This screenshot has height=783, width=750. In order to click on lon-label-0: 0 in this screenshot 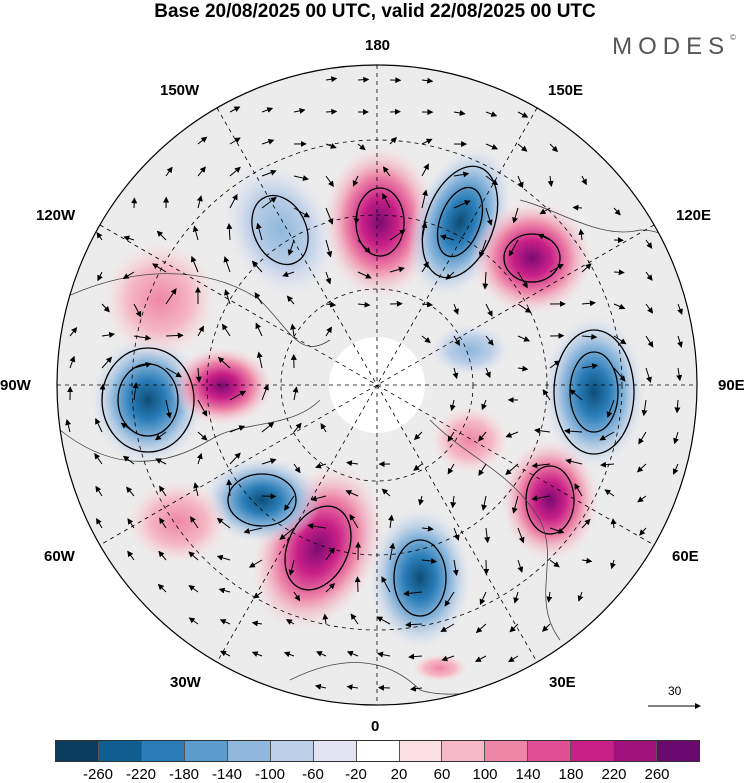, I will do `click(375, 726)`.